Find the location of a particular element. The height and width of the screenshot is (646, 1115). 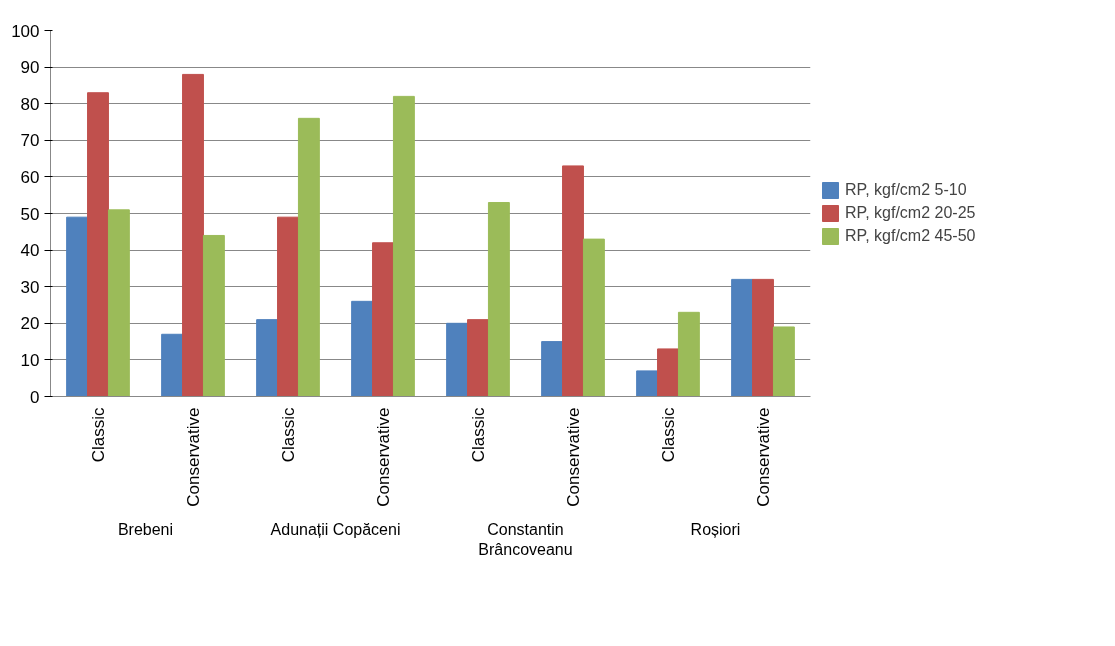

text: Adunații Copăceni is located at coordinates (335, 529).